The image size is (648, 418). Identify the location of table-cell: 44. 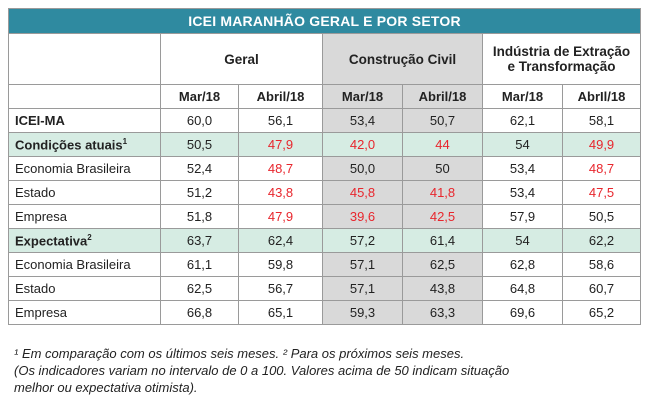
(442, 144).